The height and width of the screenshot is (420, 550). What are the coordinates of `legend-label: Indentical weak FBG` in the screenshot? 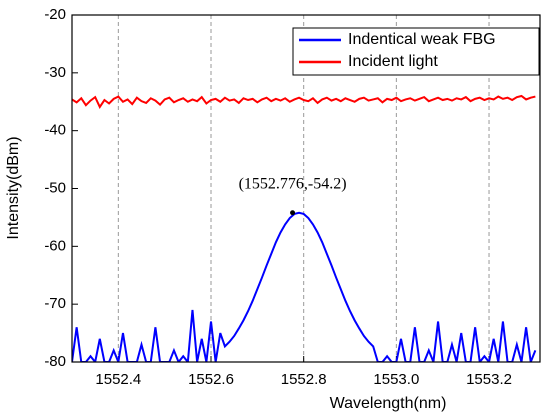 It's located at (422, 39).